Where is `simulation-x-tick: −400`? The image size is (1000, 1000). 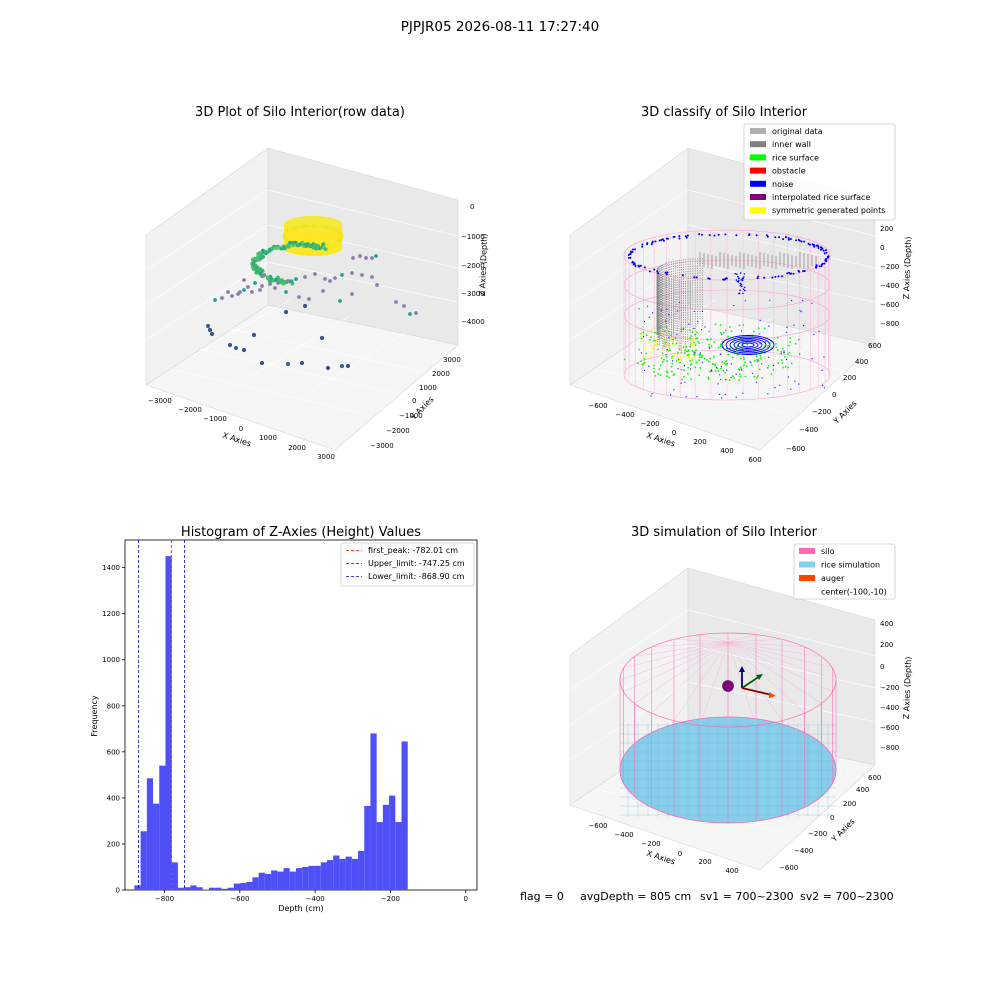 simulation-x-tick: −400 is located at coordinates (623, 835).